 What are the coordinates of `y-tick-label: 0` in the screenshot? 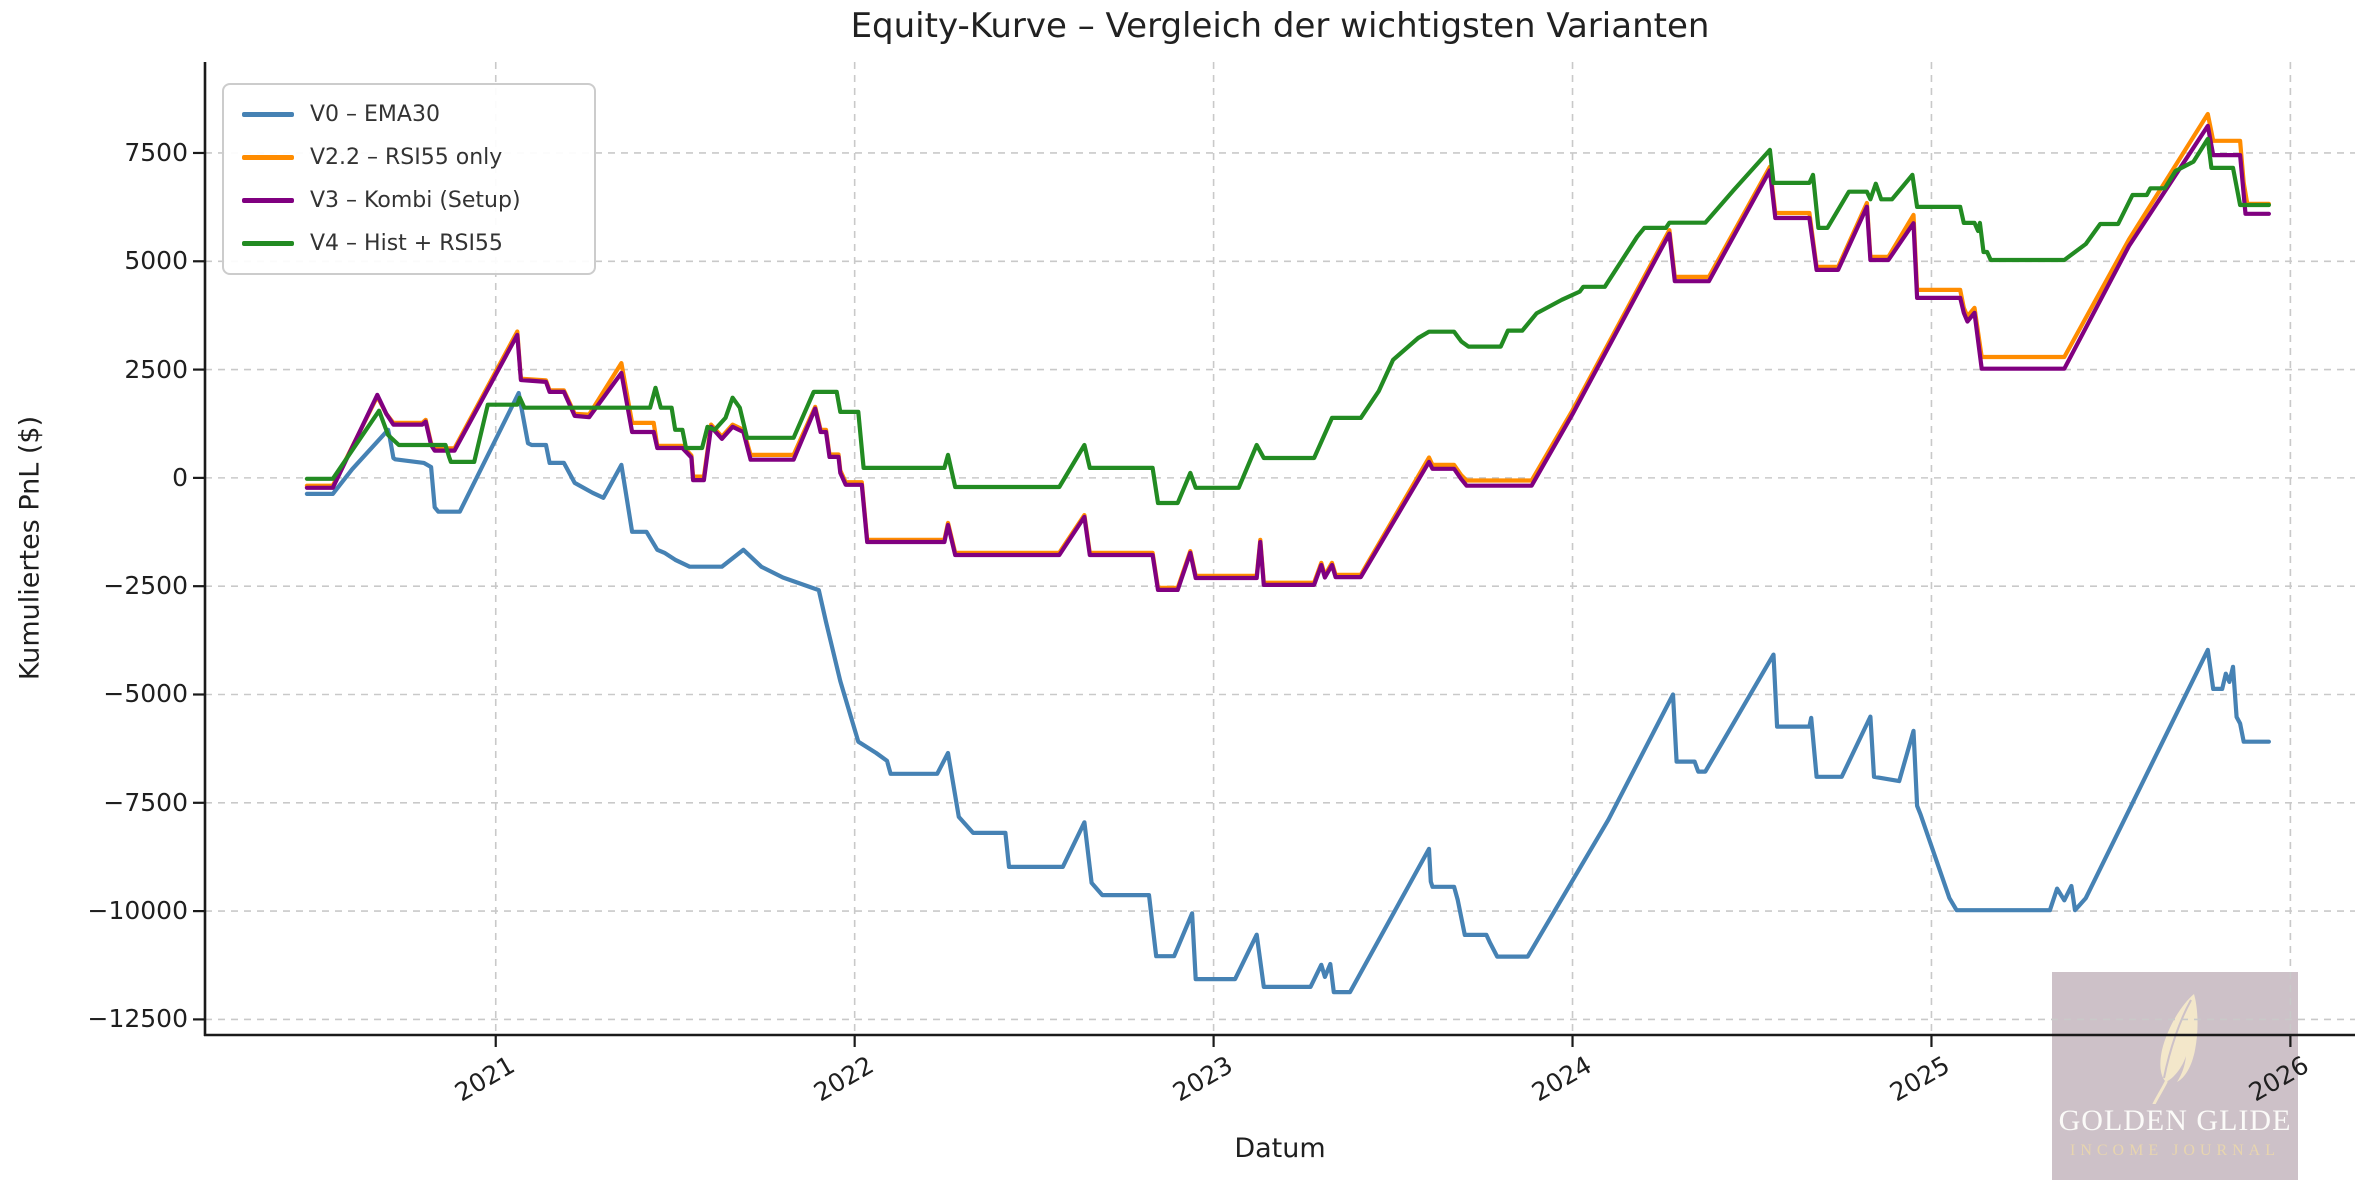 It's located at (180, 477).